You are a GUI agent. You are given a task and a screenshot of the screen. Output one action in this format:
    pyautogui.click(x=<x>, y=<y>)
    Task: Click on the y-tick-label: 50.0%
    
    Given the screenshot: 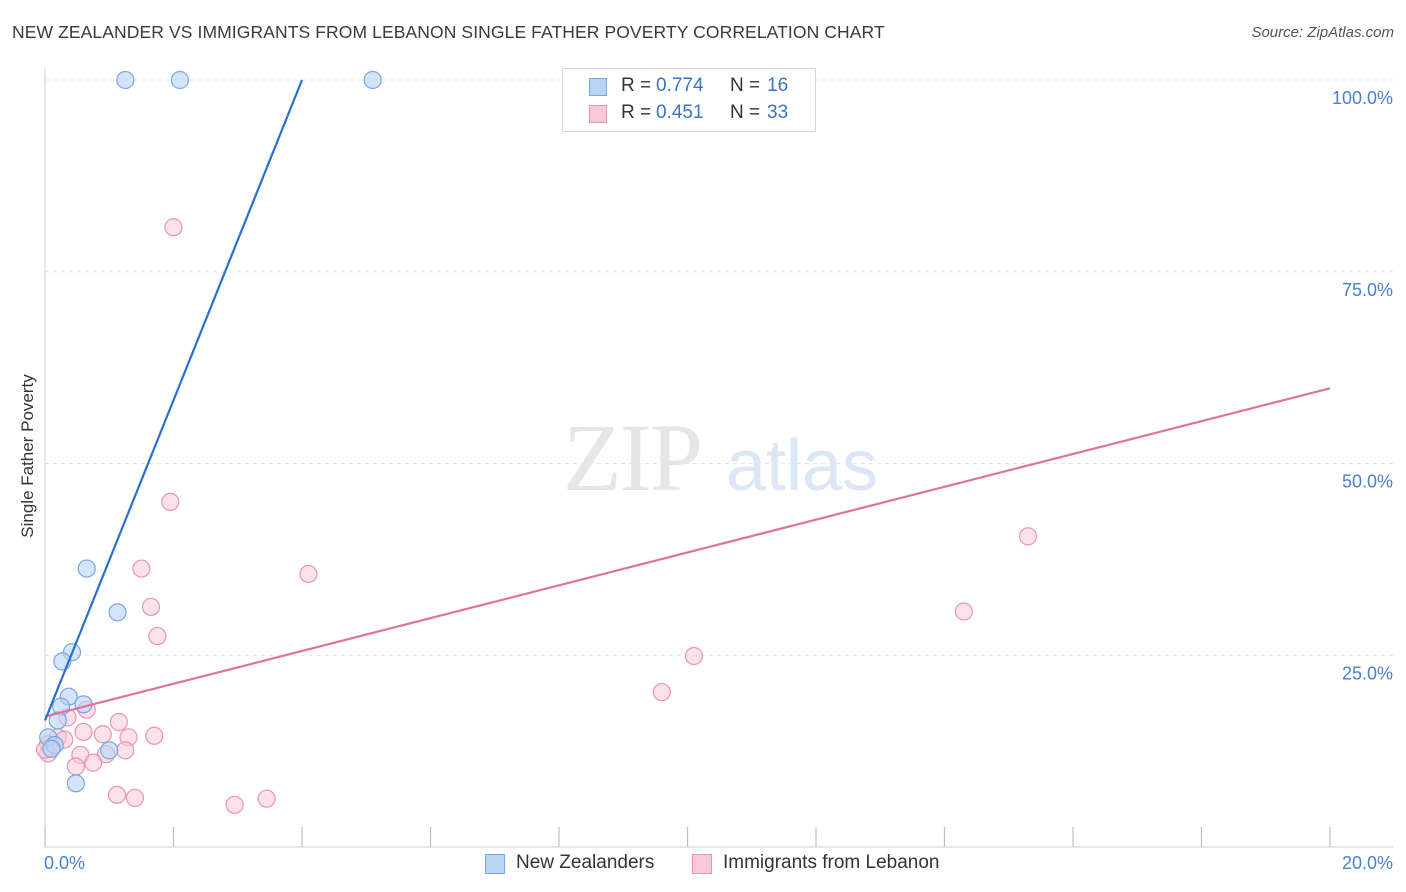 What is the action you would take?
    pyautogui.click(x=1367, y=482)
    